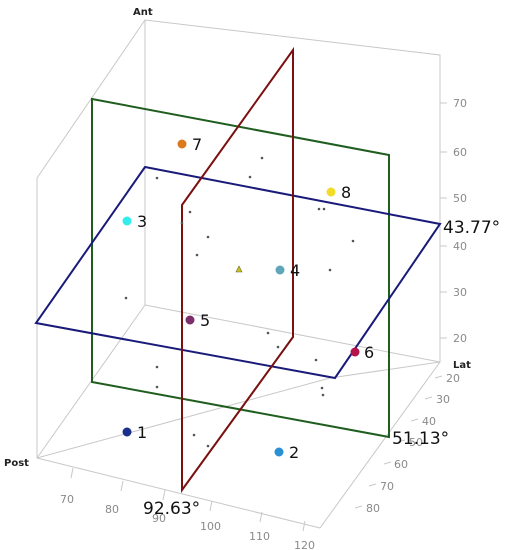 Image resolution: width=510 pixels, height=550 pixels. What do you see at coordinates (197, 144) in the screenshot?
I see `point-7-label: 7` at bounding box center [197, 144].